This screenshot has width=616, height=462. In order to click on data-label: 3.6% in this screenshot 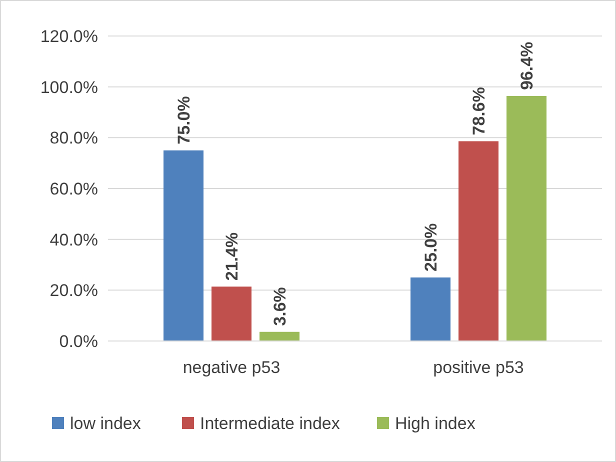, I will do `click(280, 306)`.